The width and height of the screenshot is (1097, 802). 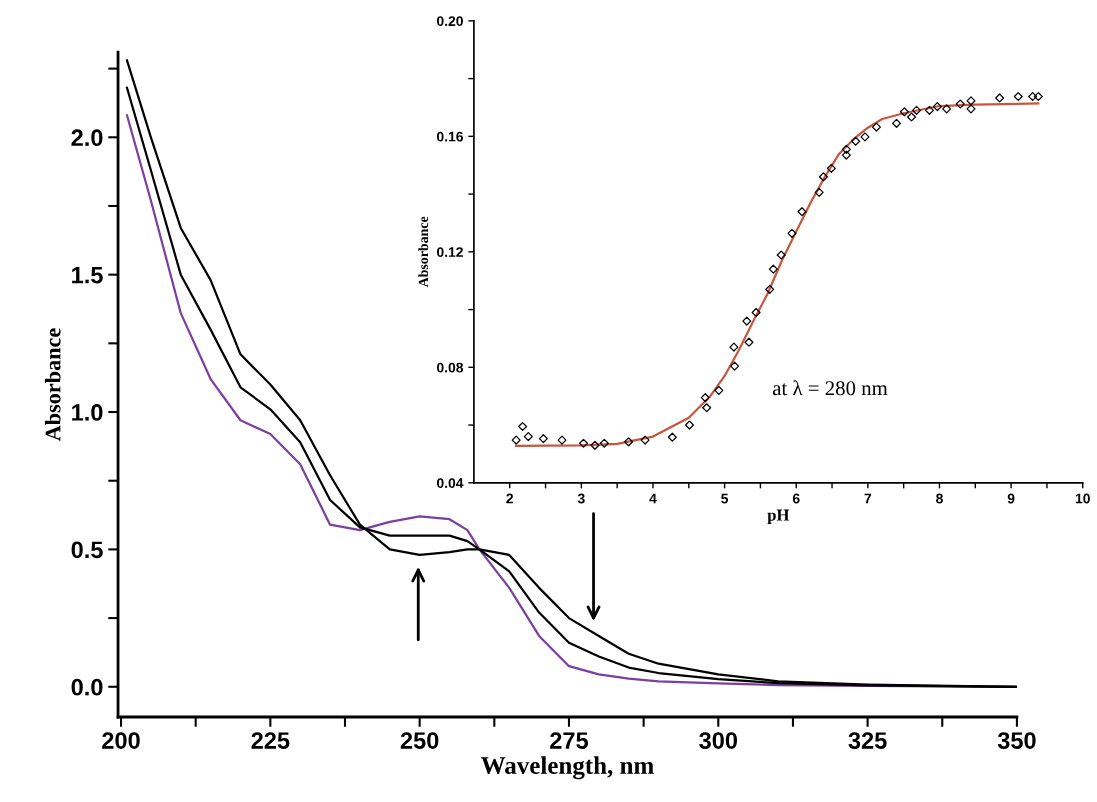 What do you see at coordinates (653, 498) in the screenshot?
I see `x-tick-label: 4` at bounding box center [653, 498].